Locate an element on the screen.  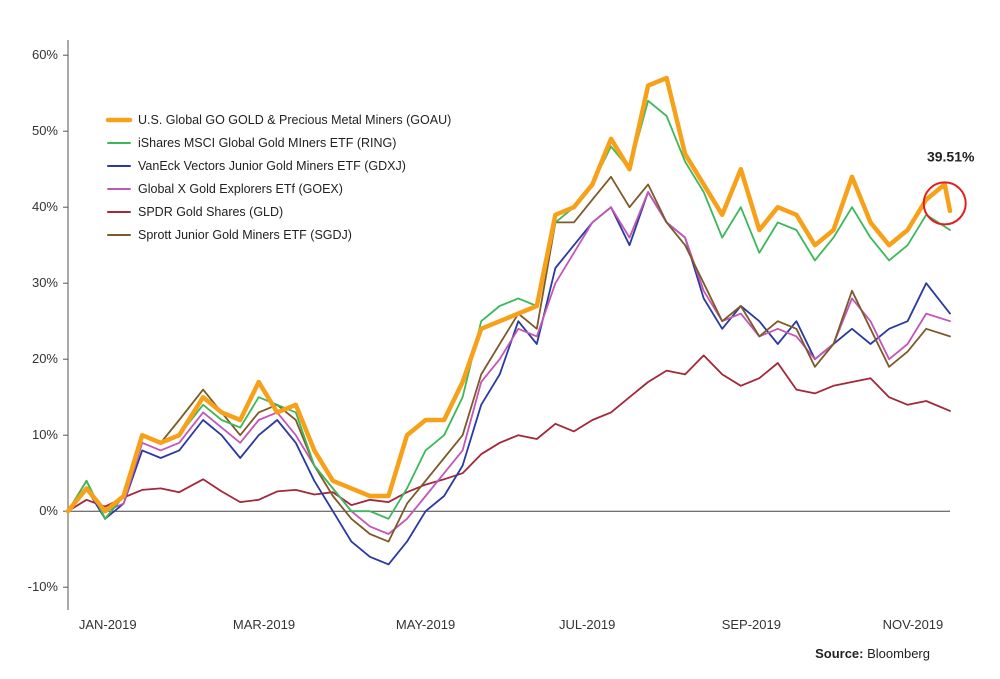
x-tick-label: MAY-2019 is located at coordinates (425, 624).